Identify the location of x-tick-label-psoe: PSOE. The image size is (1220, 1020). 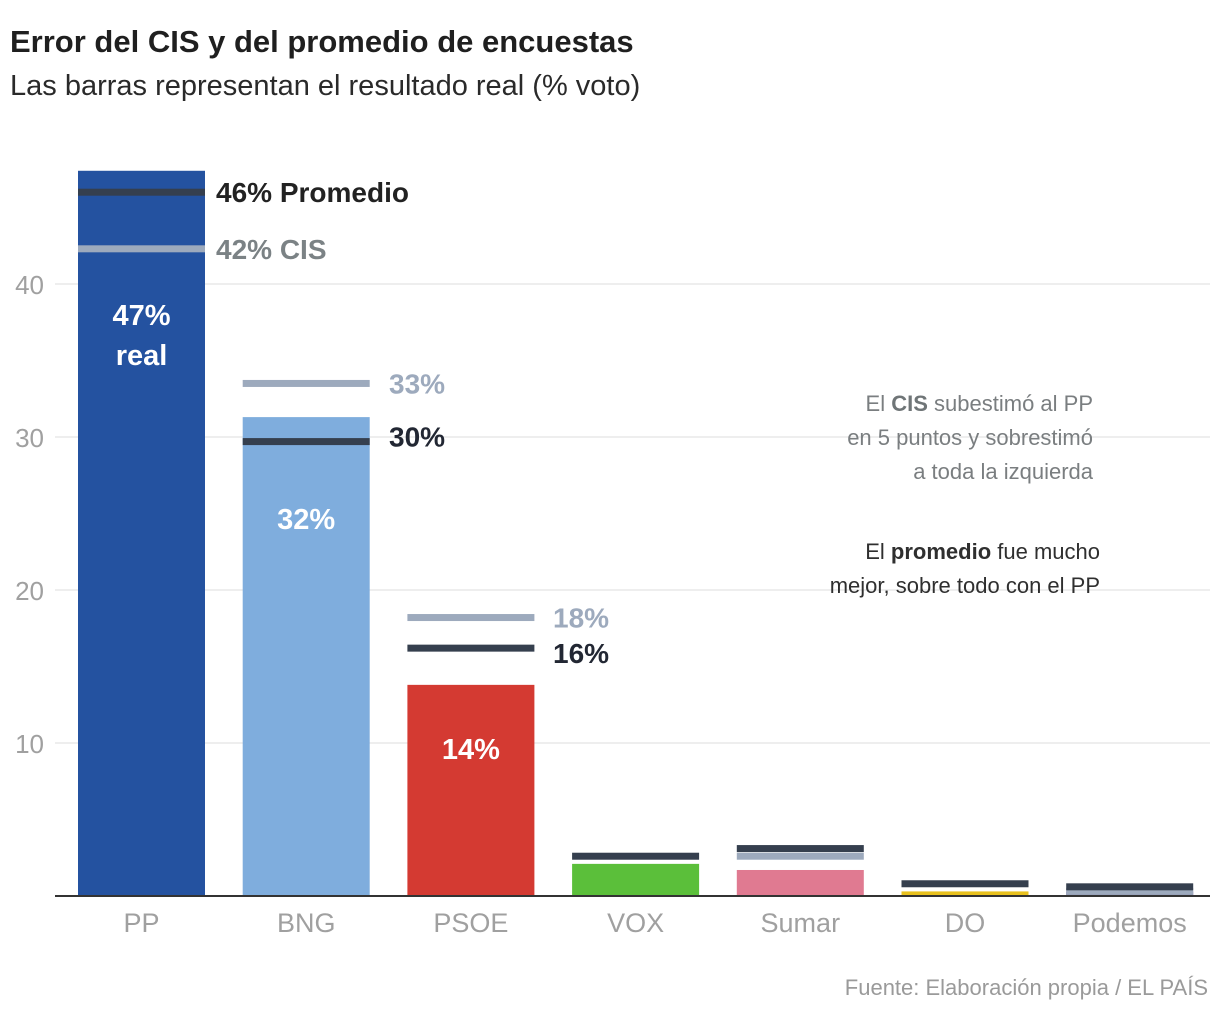
(470, 923).